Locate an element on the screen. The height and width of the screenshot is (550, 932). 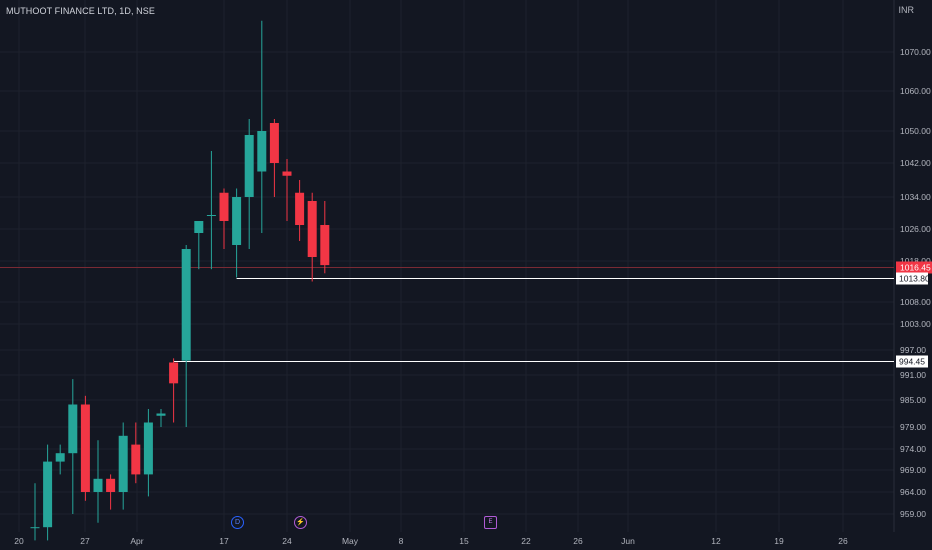
level-price-label: 1013.80 is located at coordinates (914, 279).